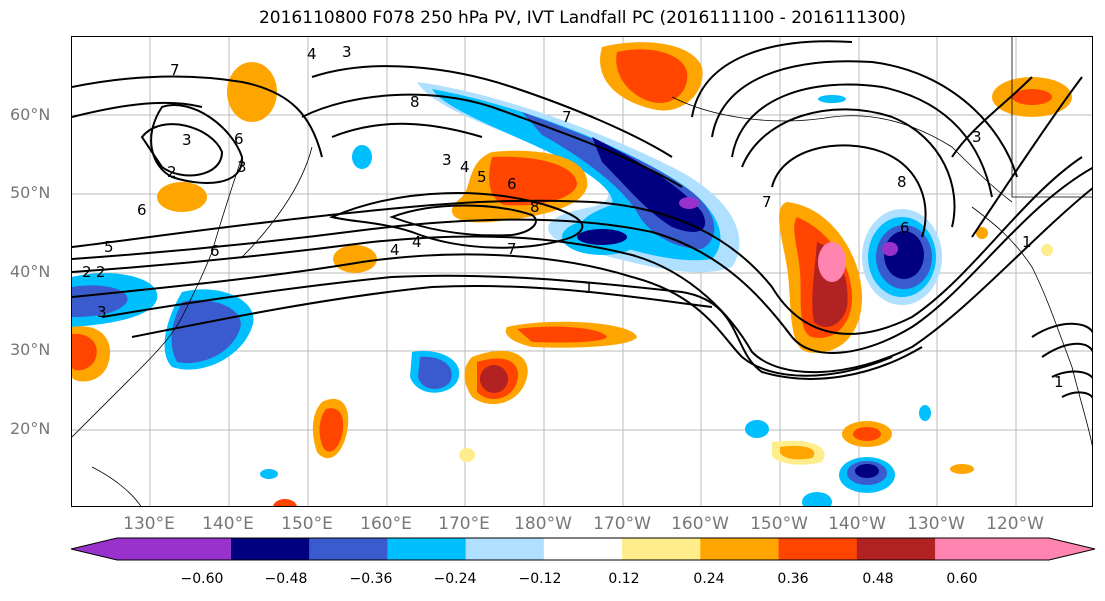 This screenshot has width=1105, height=601. What do you see at coordinates (464, 524) in the screenshot?
I see `lon-label: 170°E` at bounding box center [464, 524].